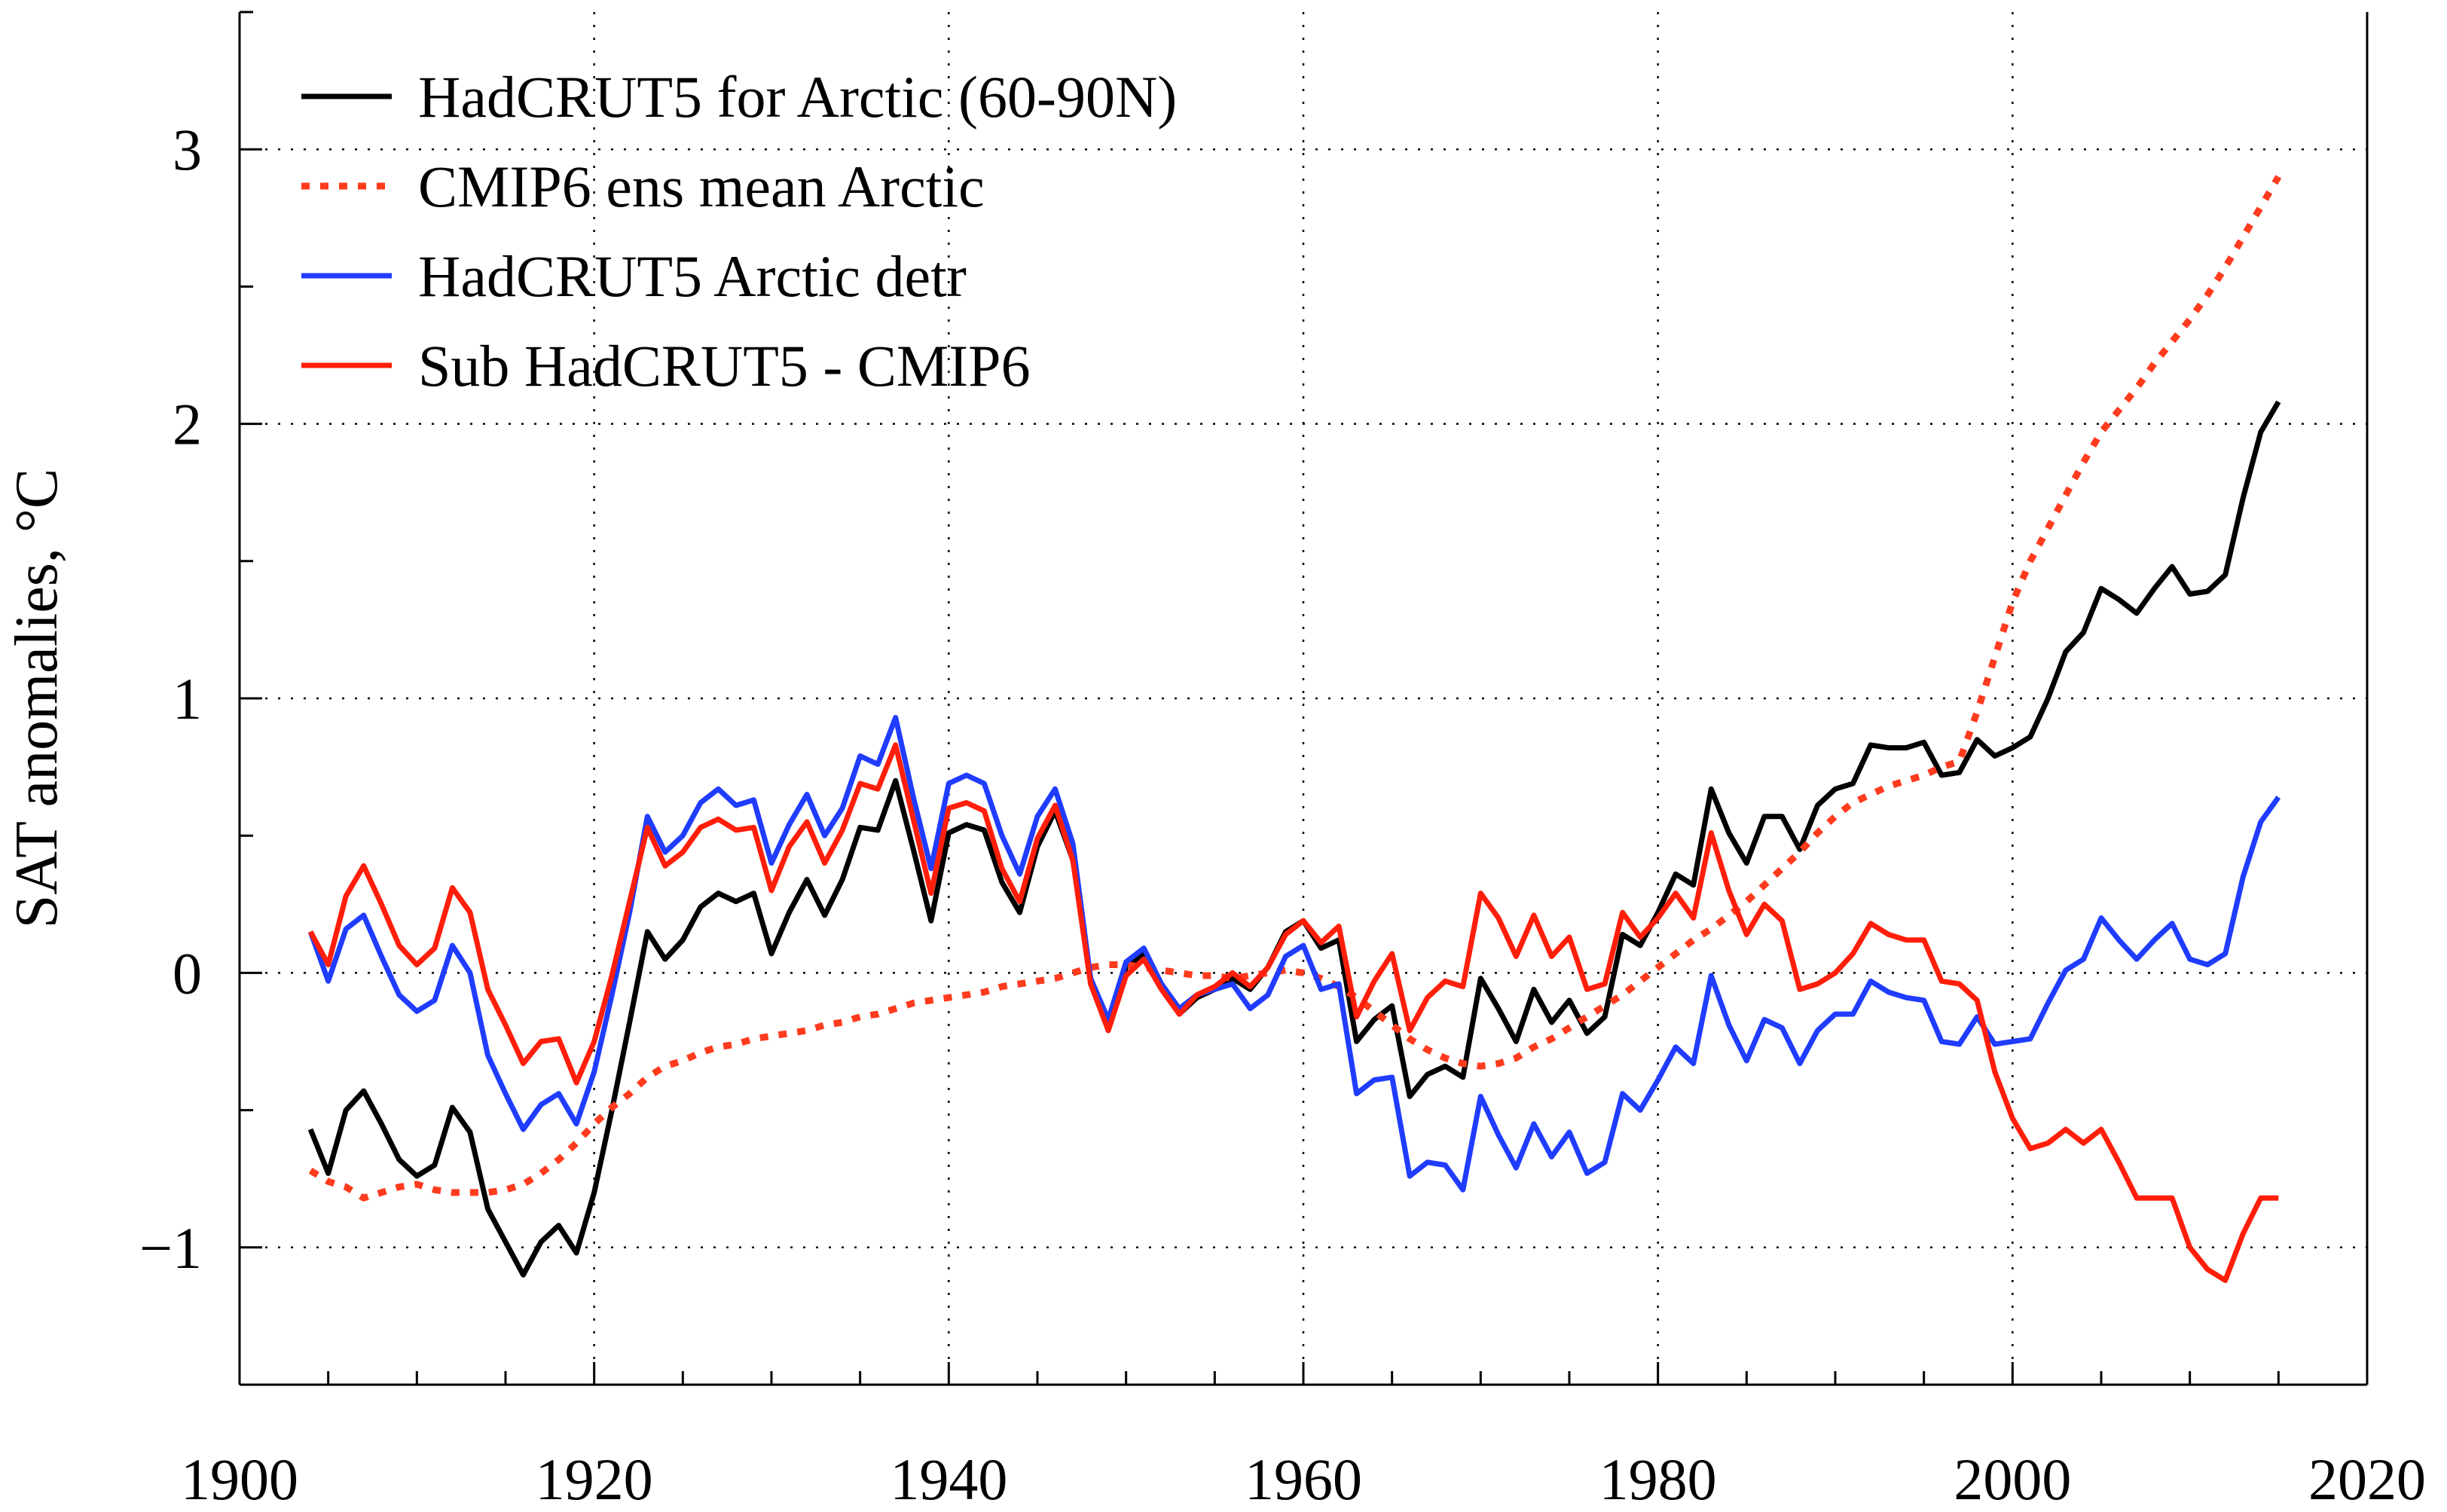 This screenshot has height=1512, width=2447. What do you see at coordinates (948, 1479) in the screenshot?
I see `x-tick-label: 1940` at bounding box center [948, 1479].